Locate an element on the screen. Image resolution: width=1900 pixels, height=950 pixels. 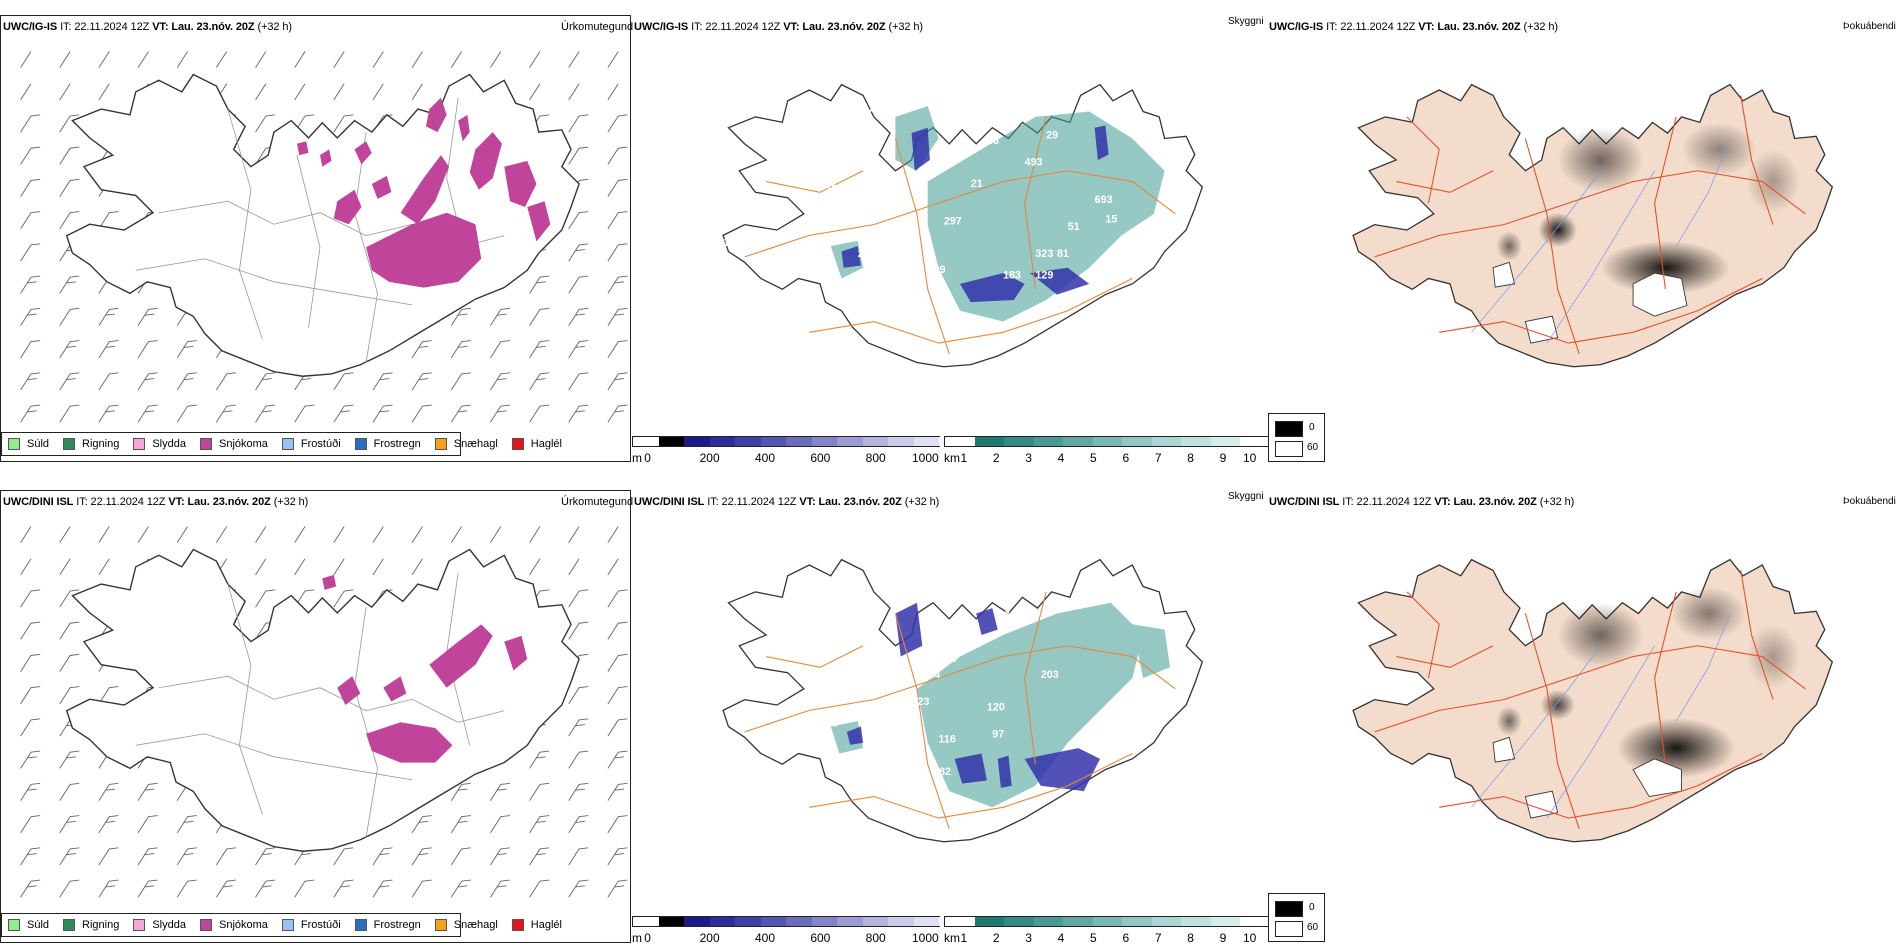
colorbar-tick: 800 is located at coordinates (875, 938).